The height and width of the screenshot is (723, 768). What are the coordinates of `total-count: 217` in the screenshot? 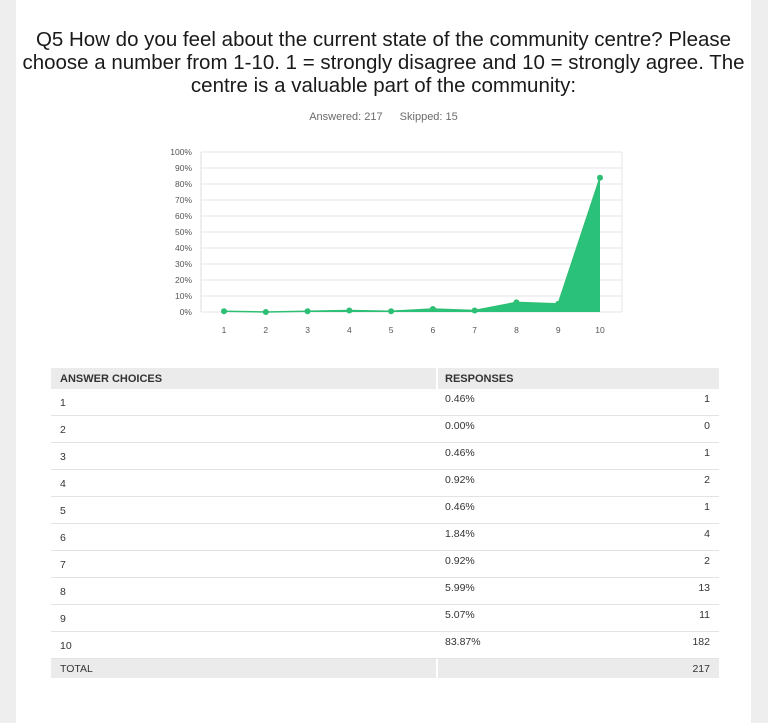 It's located at (701, 669).